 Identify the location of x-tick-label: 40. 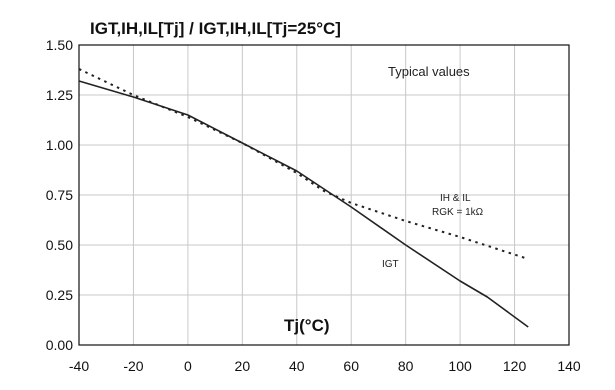
(297, 366).